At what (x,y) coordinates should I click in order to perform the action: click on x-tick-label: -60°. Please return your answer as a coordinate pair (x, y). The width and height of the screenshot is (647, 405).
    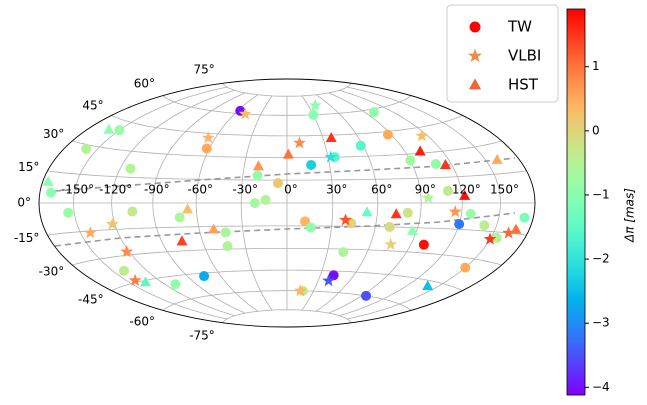
    Looking at the image, I should click on (200, 190).